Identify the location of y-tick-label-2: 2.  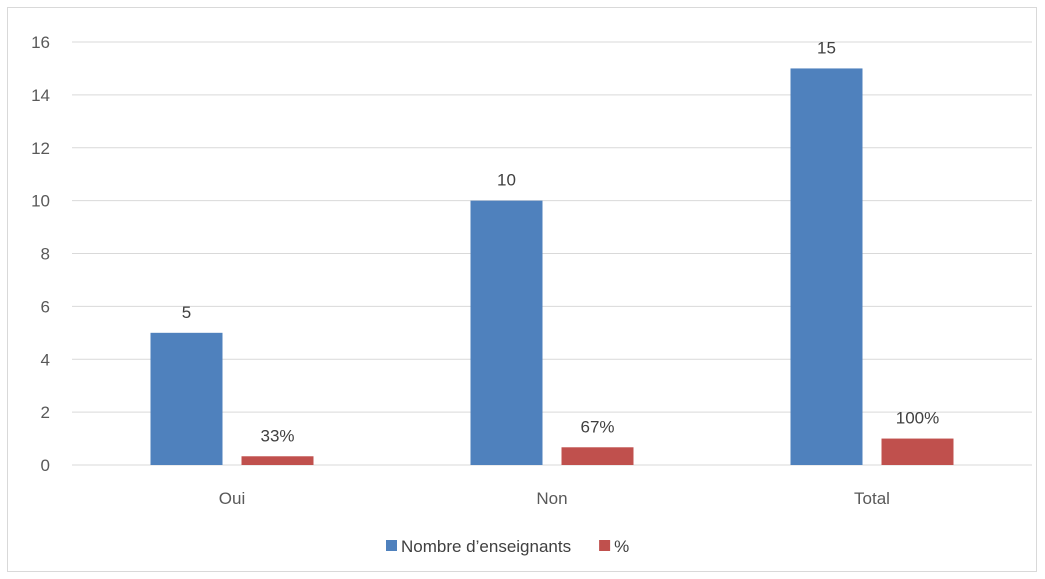
(45, 412).